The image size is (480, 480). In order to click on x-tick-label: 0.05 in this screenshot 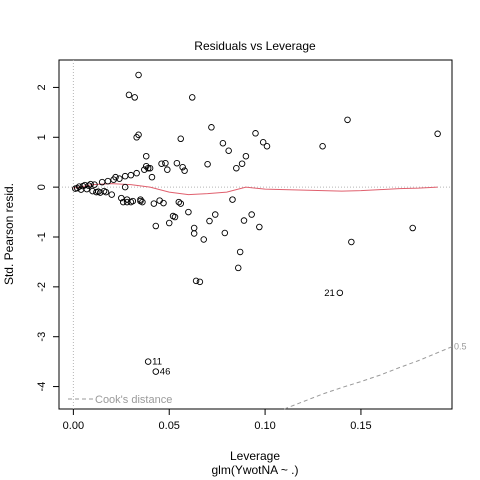, I will do `click(169, 426)`.